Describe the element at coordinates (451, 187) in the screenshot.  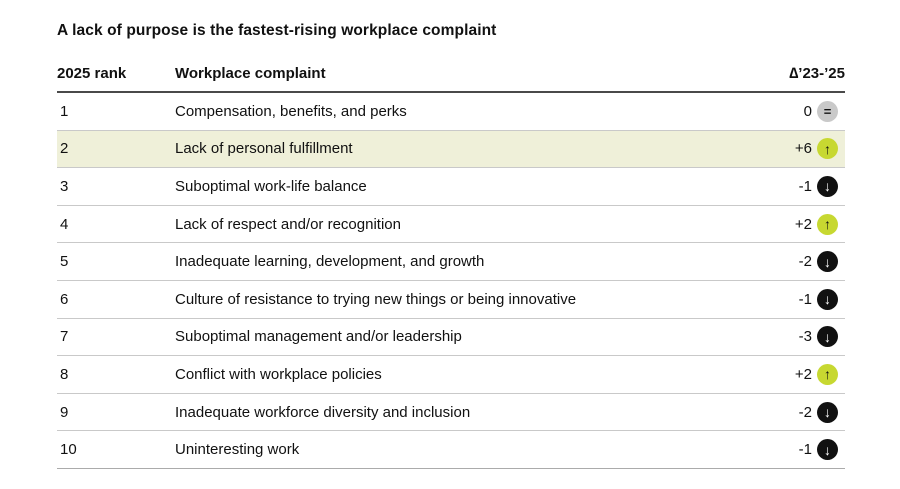
I see `table-row: 3 Suboptimal work-life balance -1 ↓` at that location.